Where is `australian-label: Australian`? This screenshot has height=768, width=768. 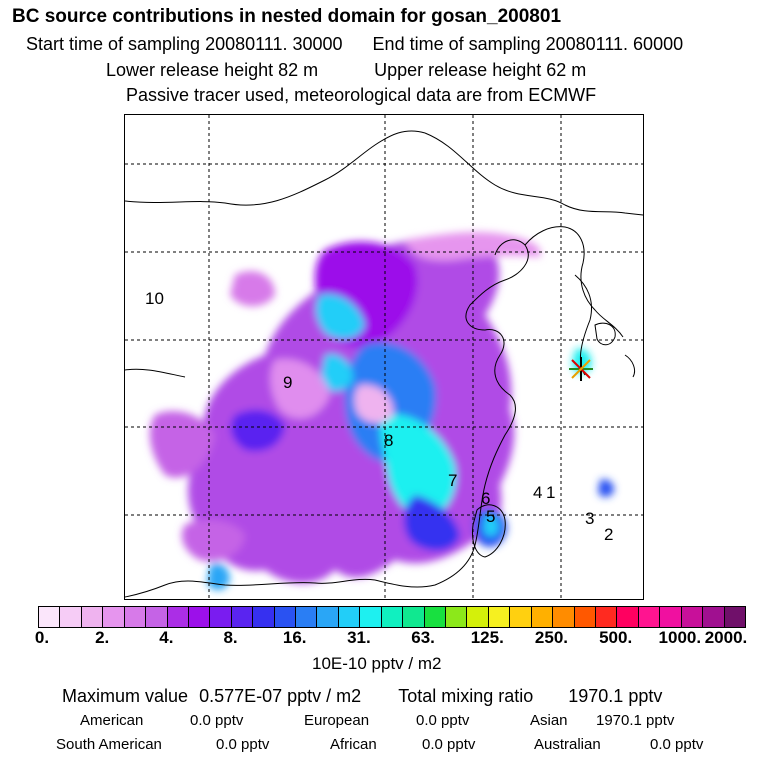
australian-label: Australian is located at coordinates (567, 744).